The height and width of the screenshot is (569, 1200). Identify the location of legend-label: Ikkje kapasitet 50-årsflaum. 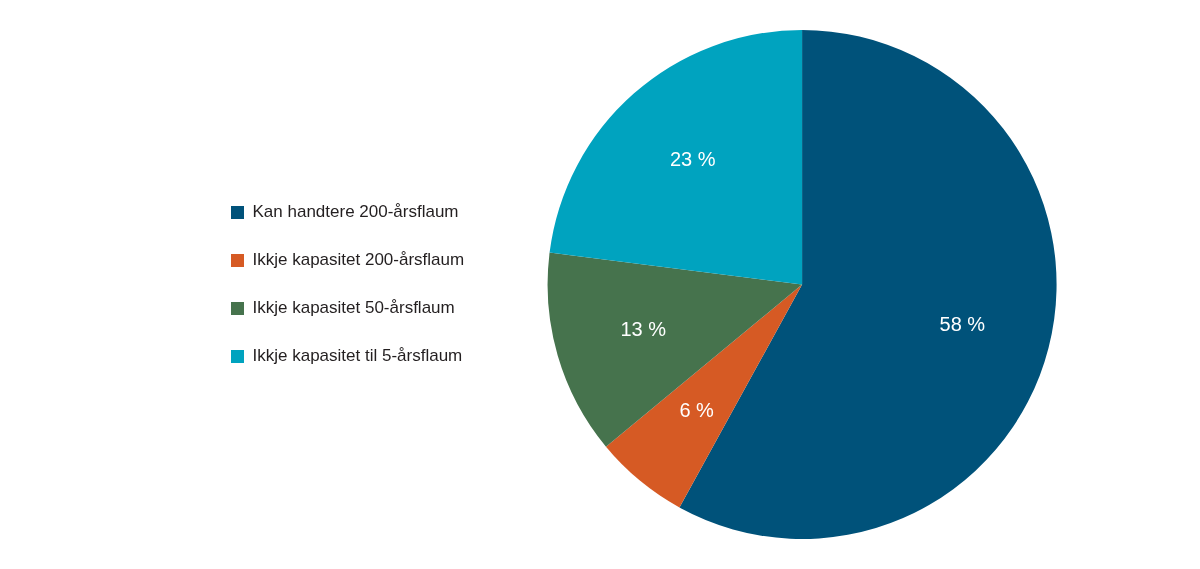
(353, 308).